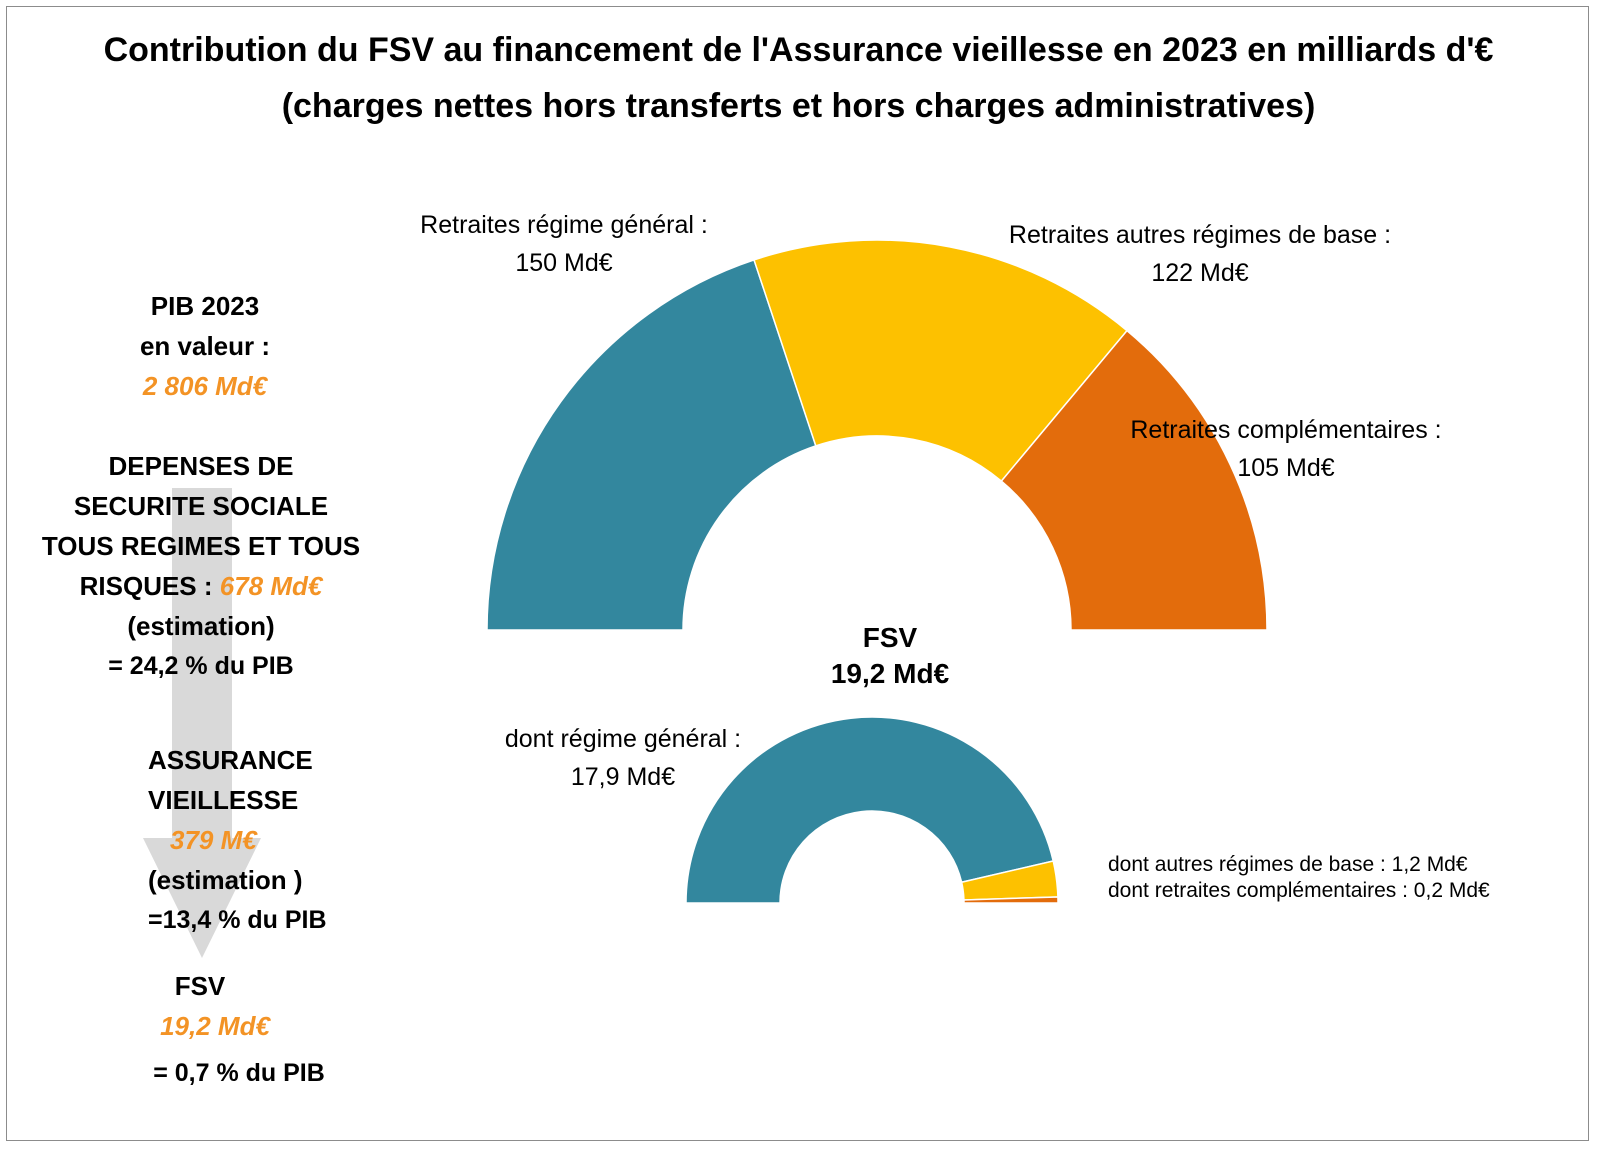  What do you see at coordinates (1286, 449) in the screenshot?
I see `label-complementaires: Retraites complémentaires : 105 Md€` at bounding box center [1286, 449].